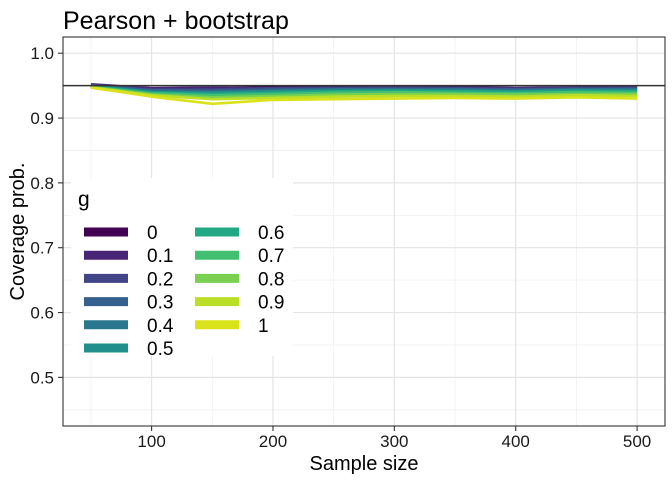  What do you see at coordinates (151, 441) in the screenshot?
I see `x-tick-label: 100` at bounding box center [151, 441].